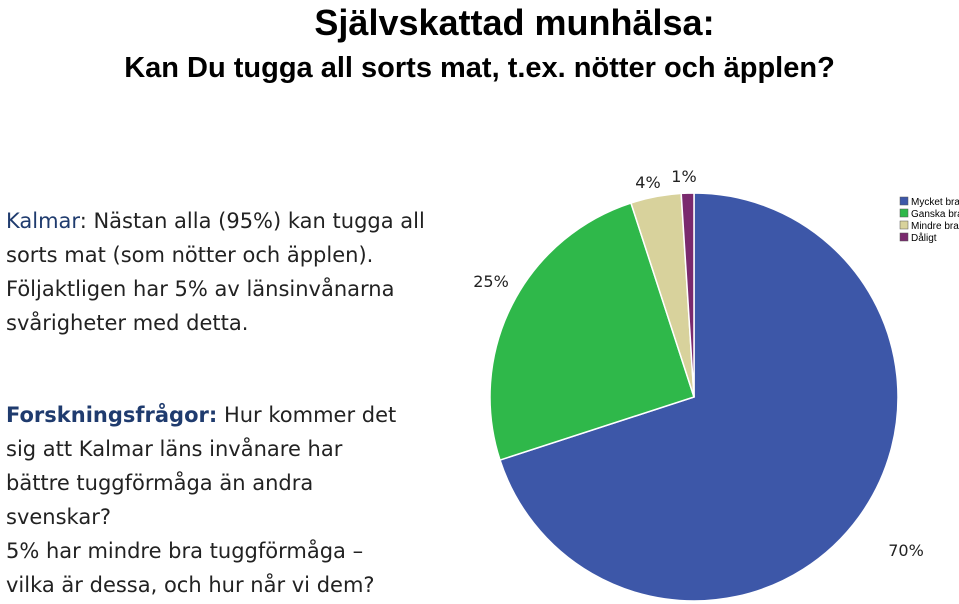 Image resolution: width=959 pixels, height=604 pixels. I want to click on slice-label-box-mycket-bra, so click(906, 550).